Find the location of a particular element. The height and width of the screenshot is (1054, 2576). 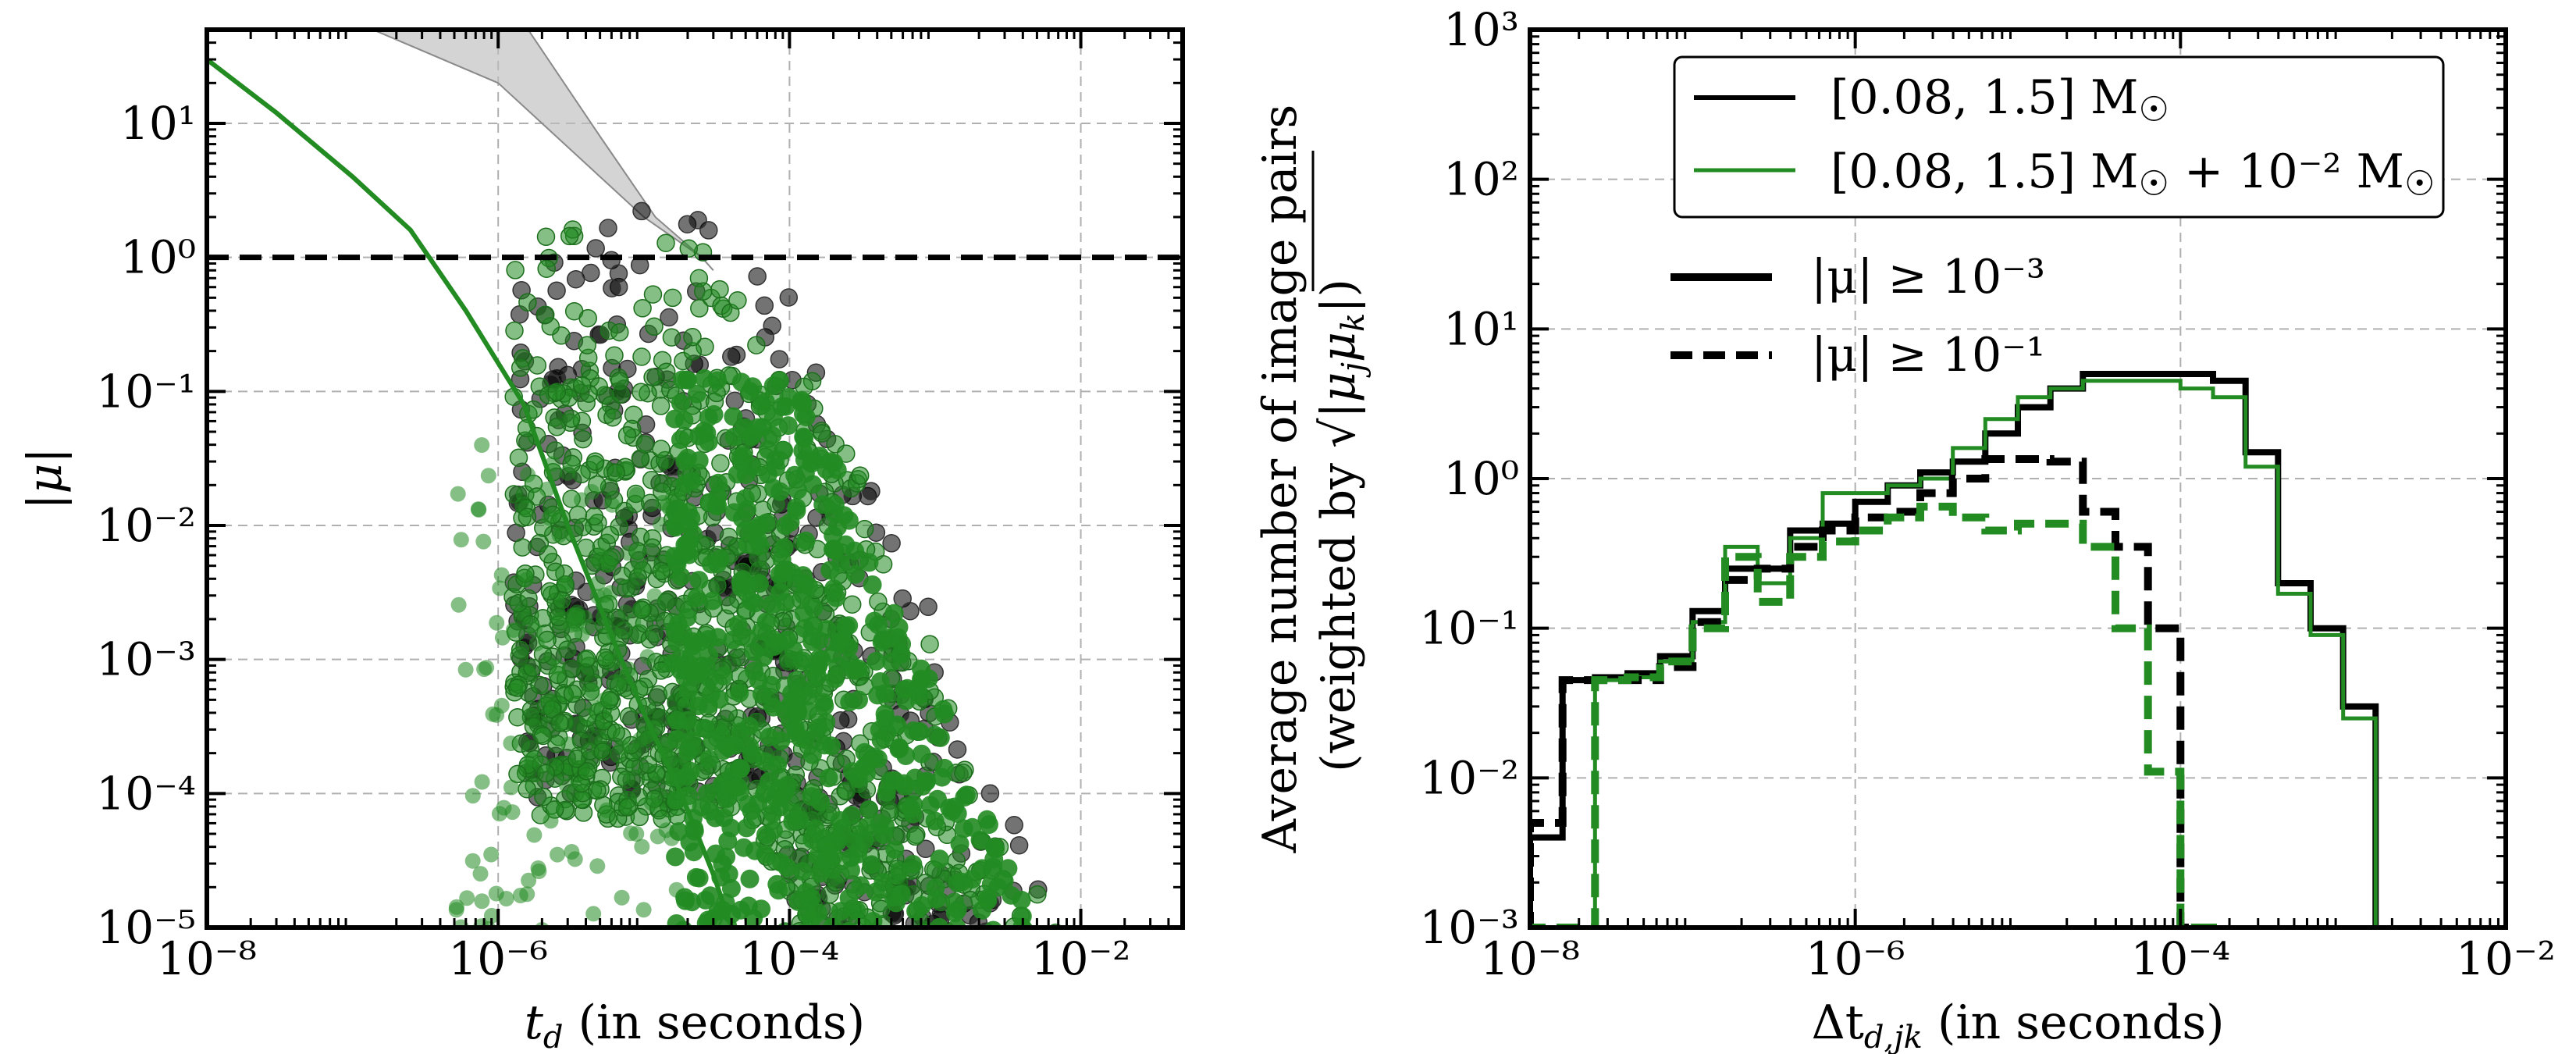

sqrt-symbol: √ is located at coordinates (1338, 433).